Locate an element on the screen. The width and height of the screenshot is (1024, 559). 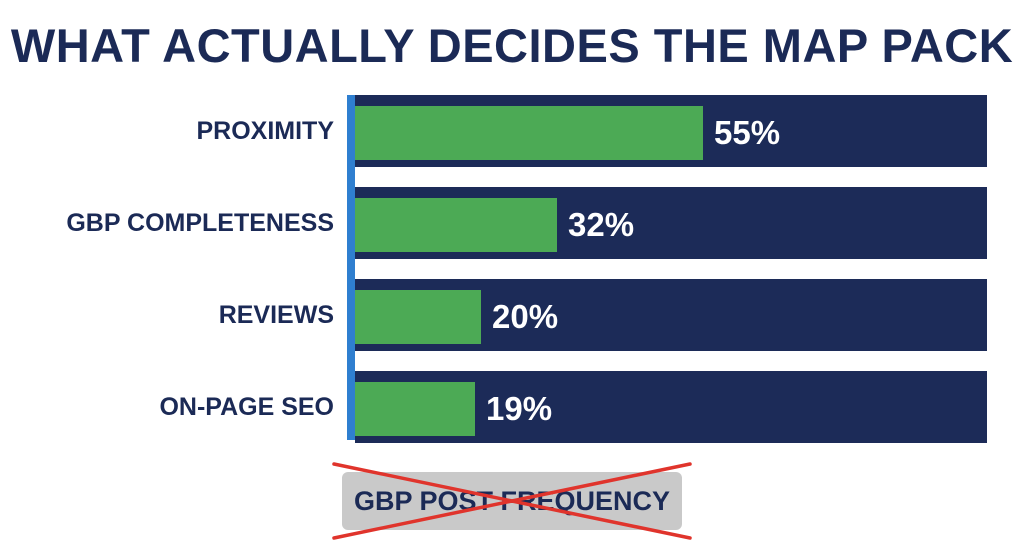
bar-track: 55% is located at coordinates (671, 131).